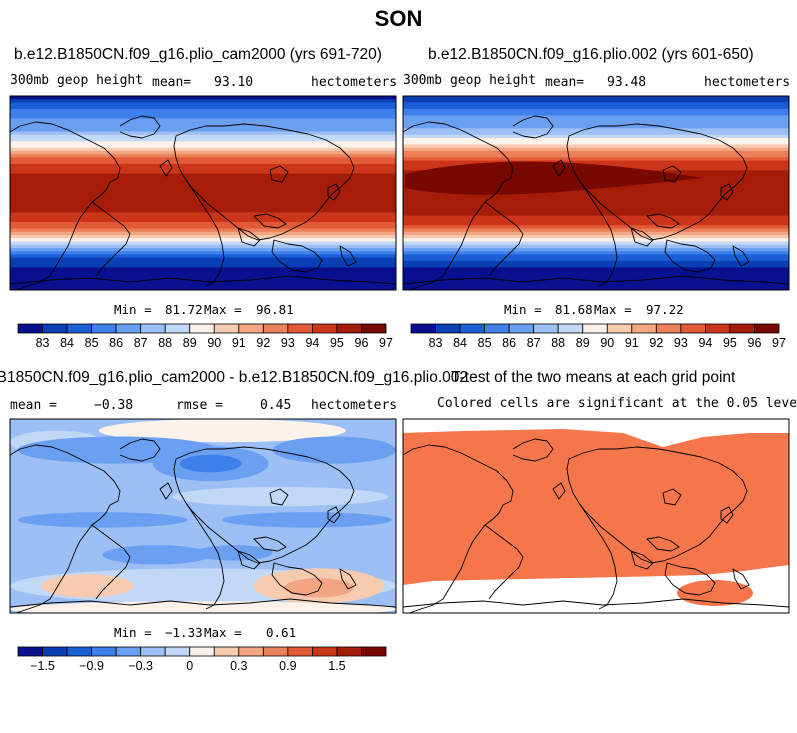 The width and height of the screenshot is (797, 733). What do you see at coordinates (202, 659) in the screenshot?
I see `colorbar-panel3: −1.5 −0.9 −0.3 0 0.3 0.9 1.5` at bounding box center [202, 659].